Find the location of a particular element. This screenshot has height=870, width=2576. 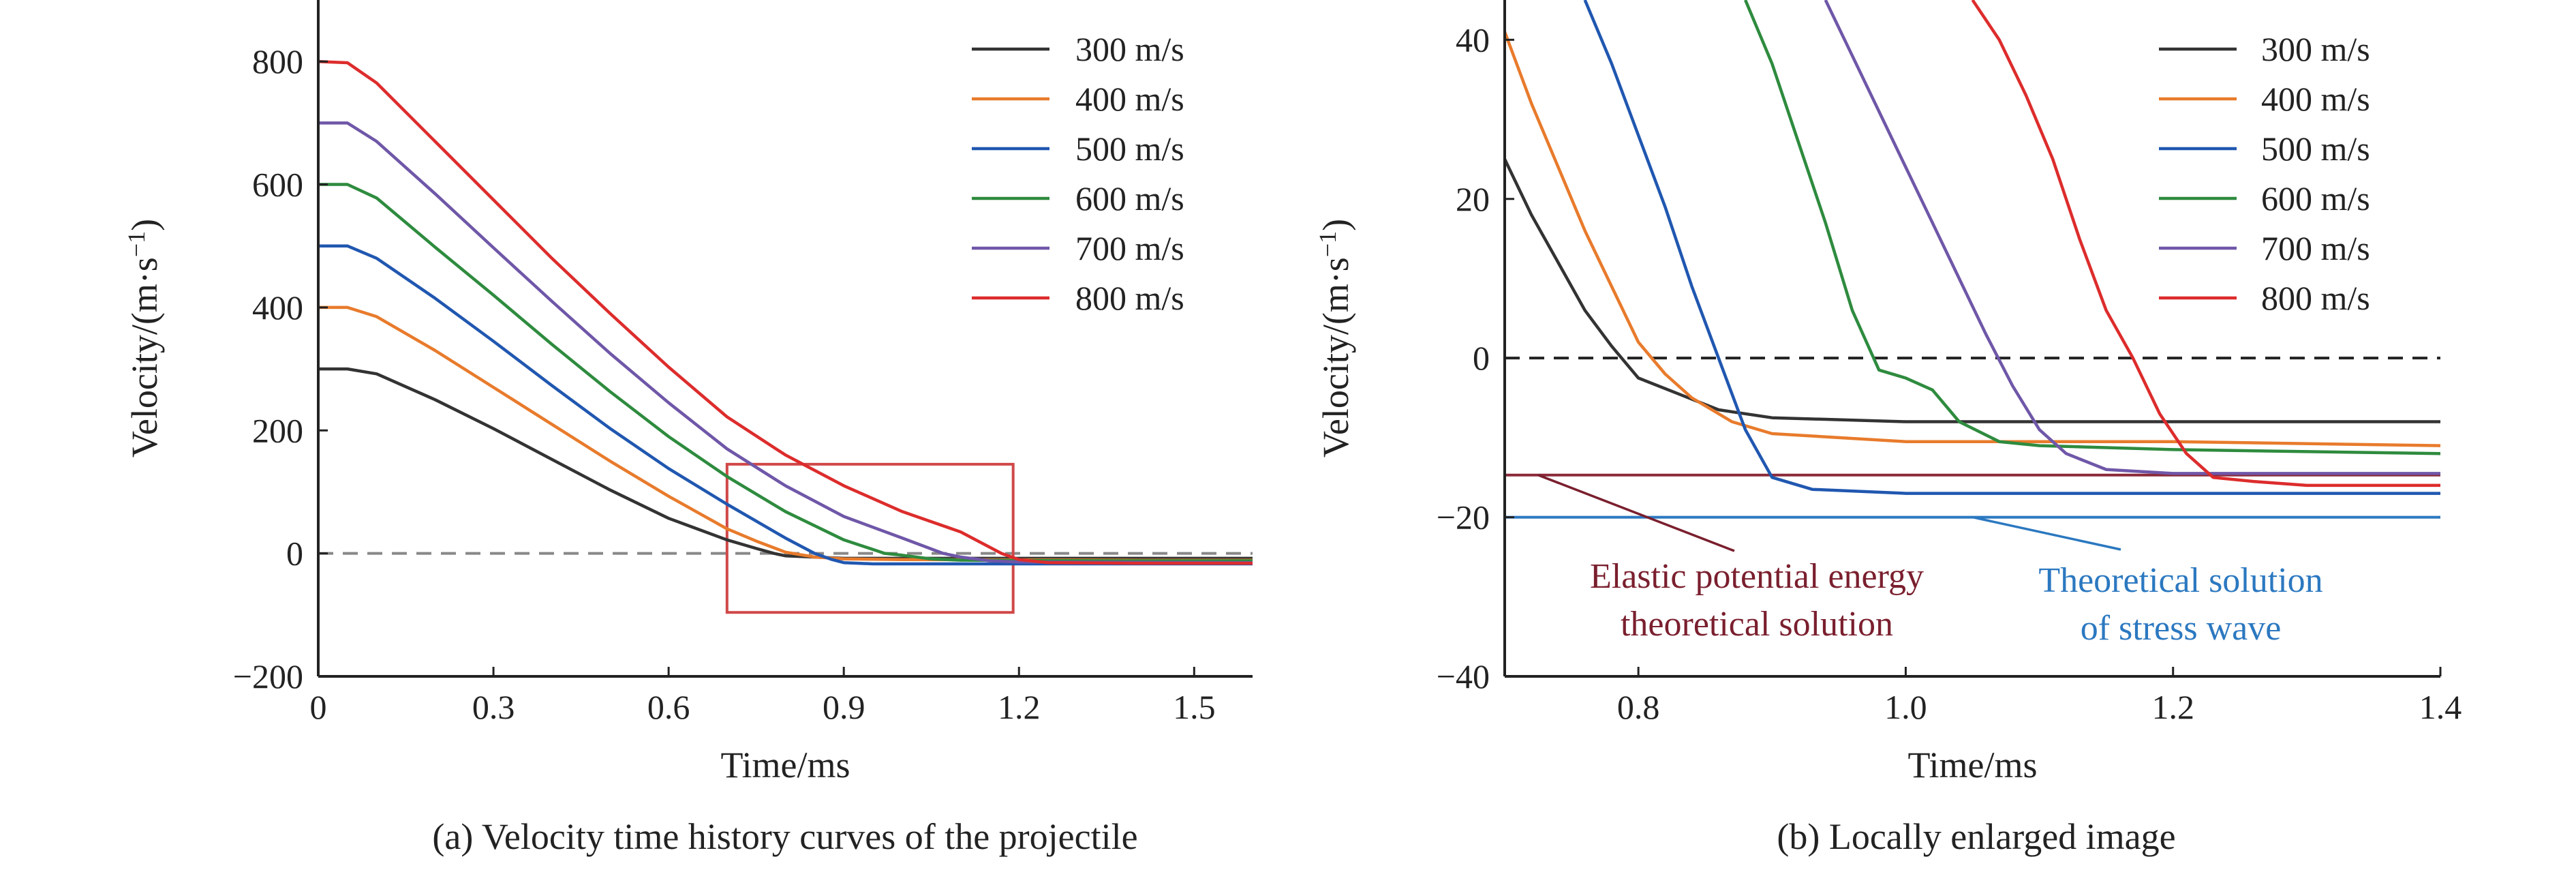

x-tick-label: 1.5 is located at coordinates (1194, 707).